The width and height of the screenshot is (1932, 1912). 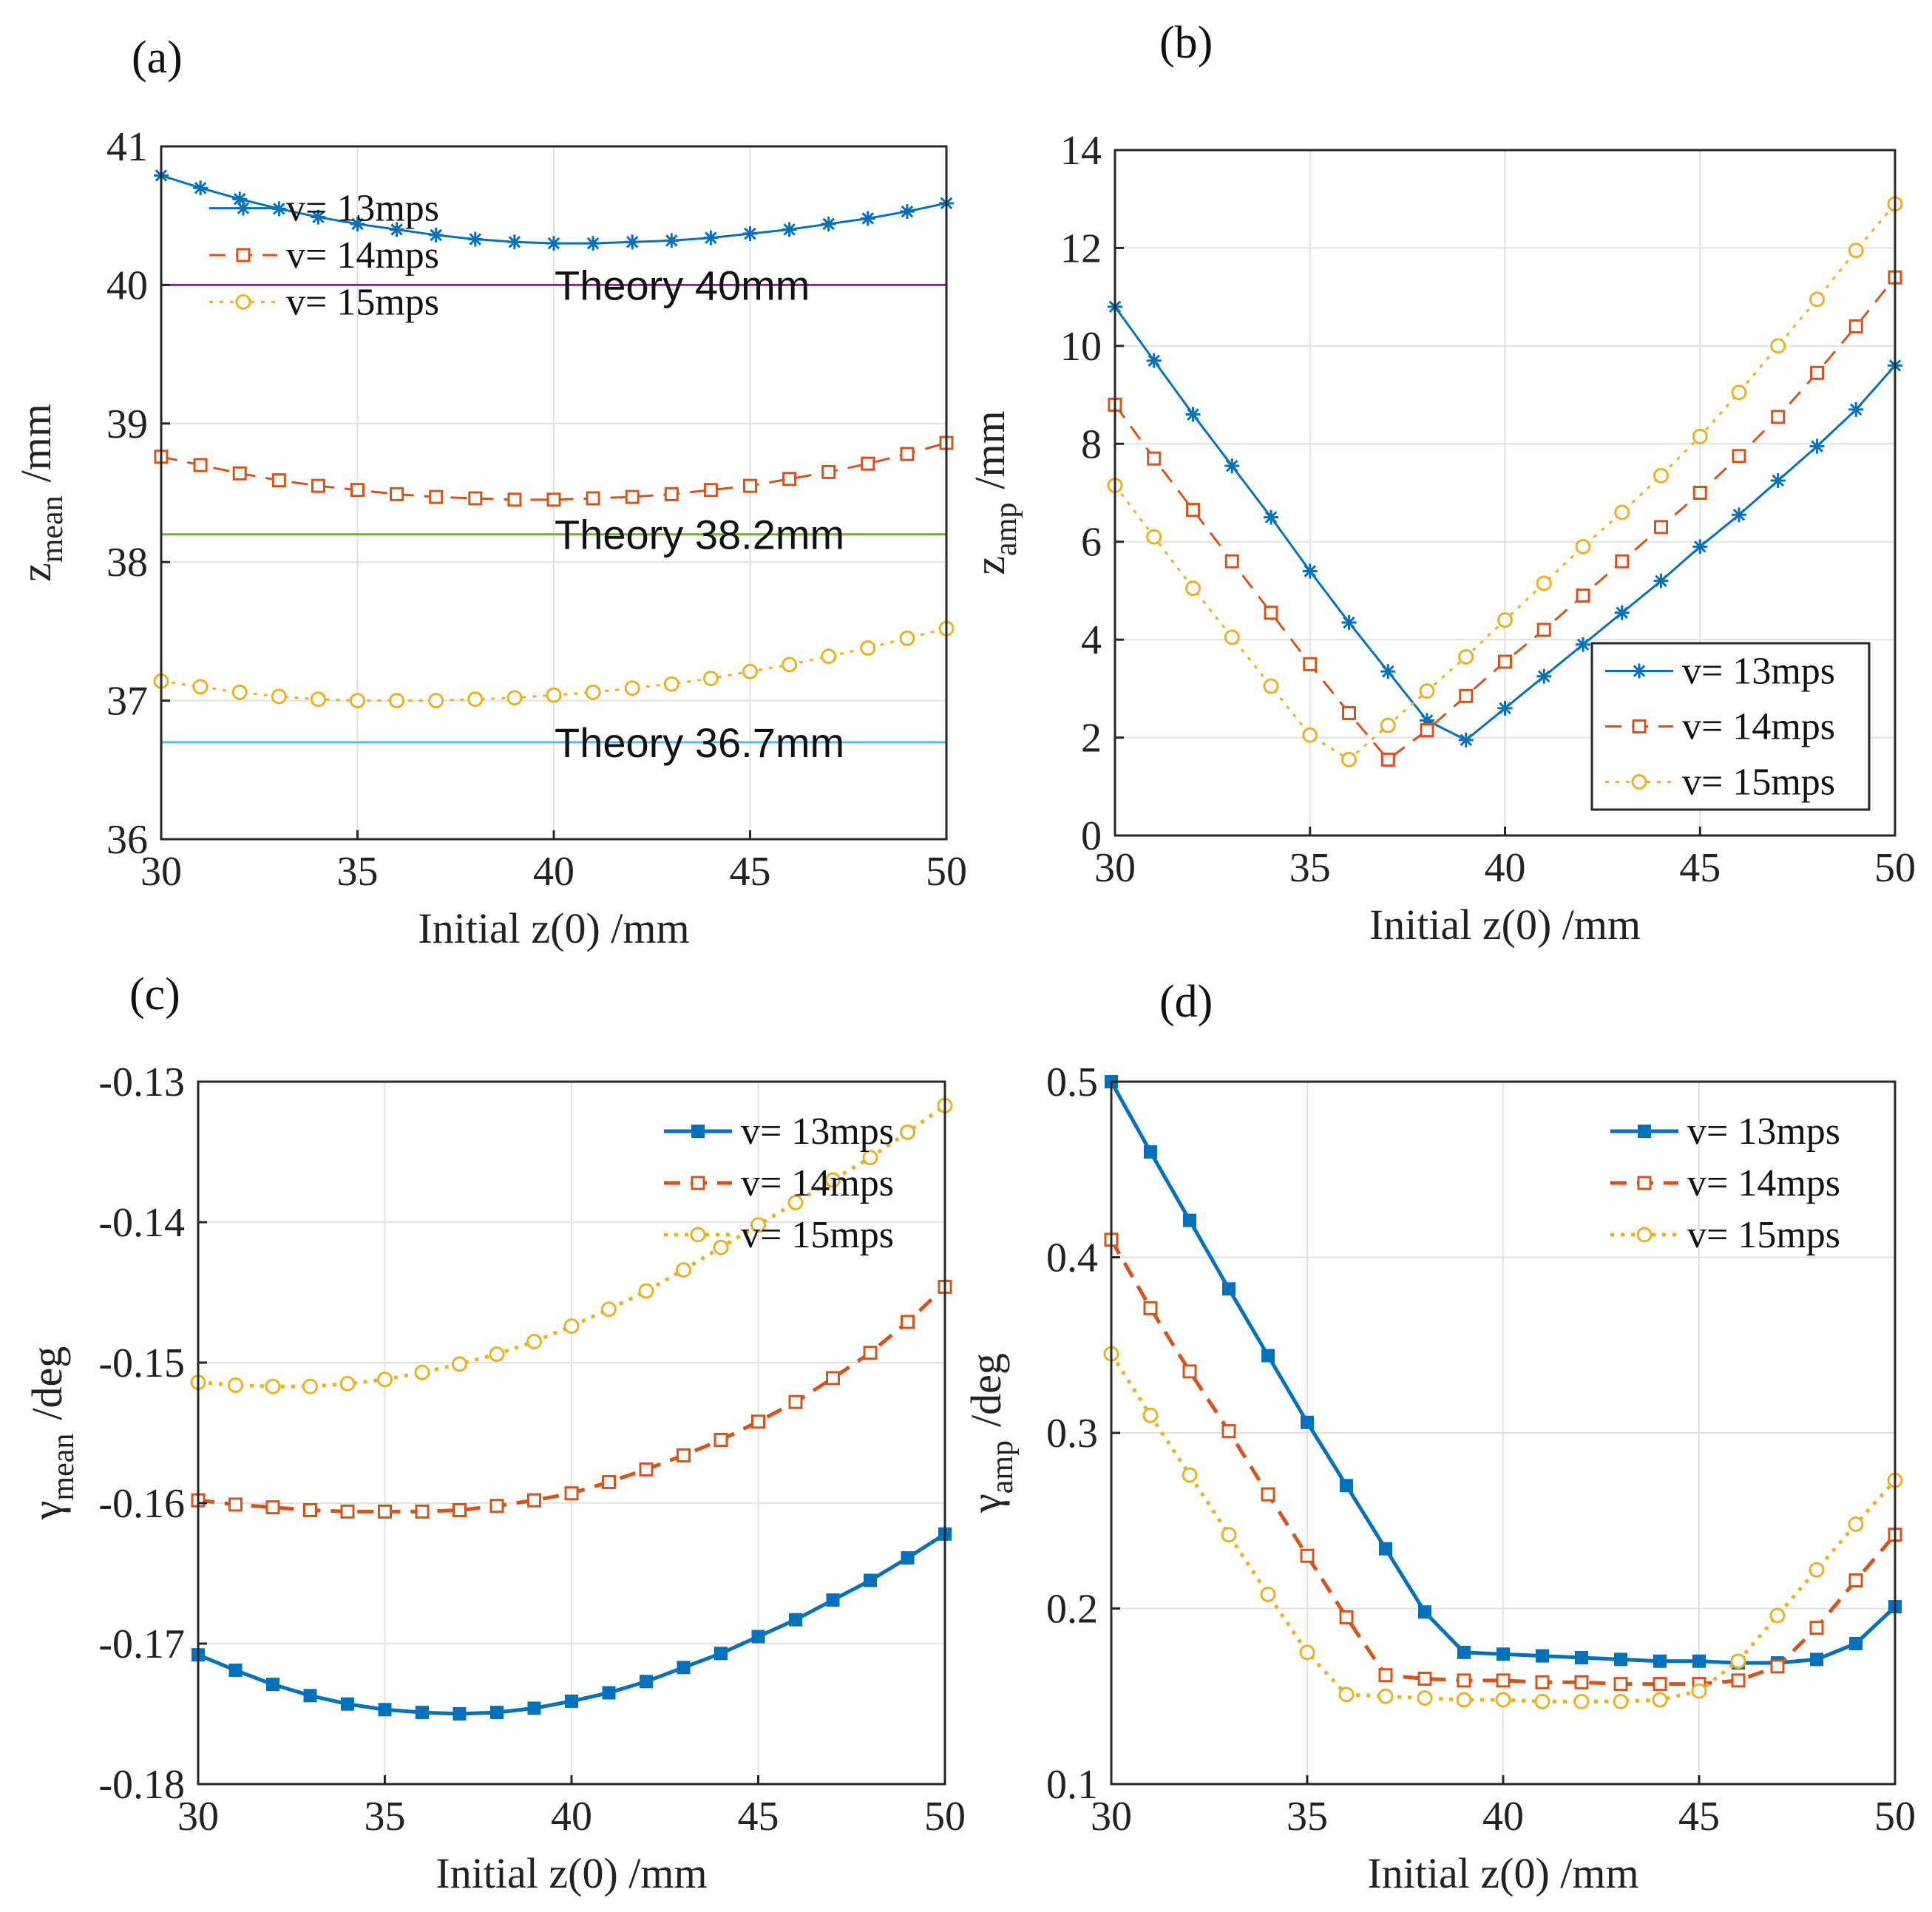 What do you see at coordinates (36, 572) in the screenshot?
I see `y-axis-symbol: z` at bounding box center [36, 572].